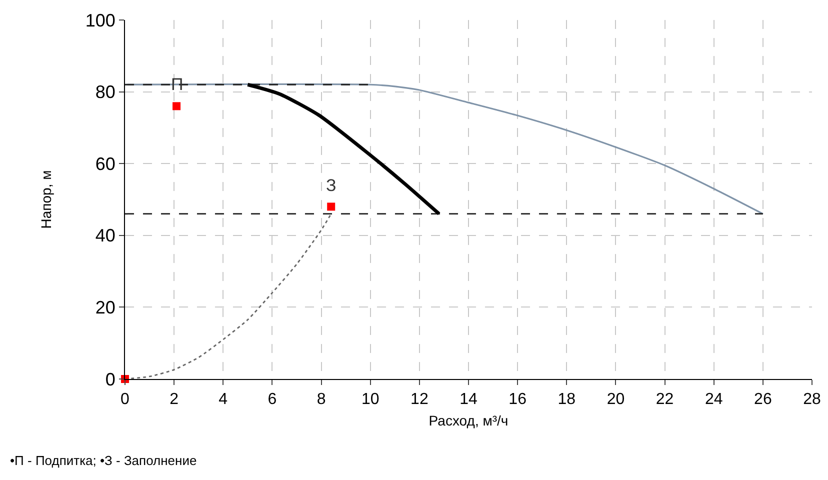 The height and width of the screenshot is (480, 828). What do you see at coordinates (105, 92) in the screenshot?
I see `y-tick-label: 80` at bounding box center [105, 92].